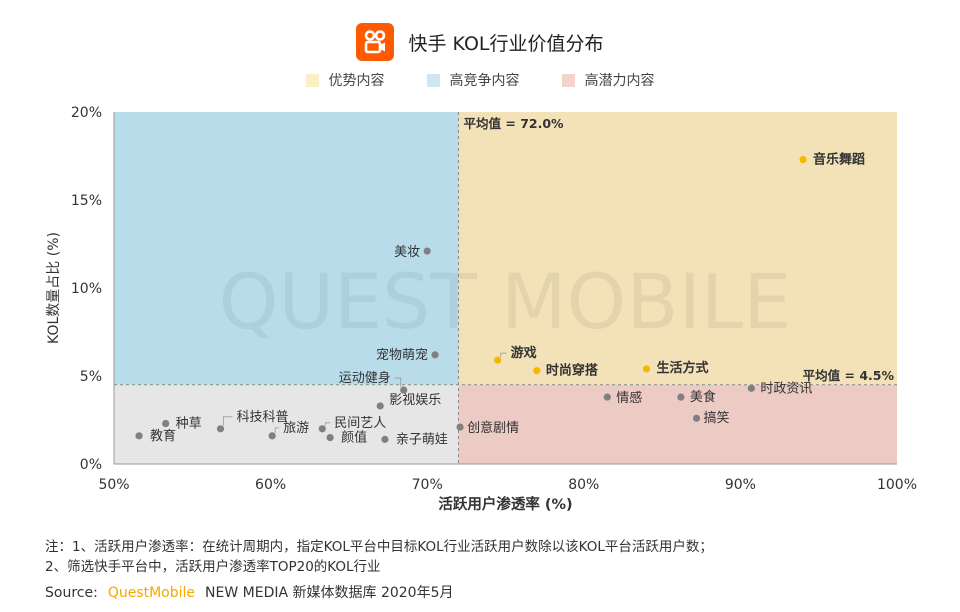  I want to click on data-label: 美妆, so click(407, 252).